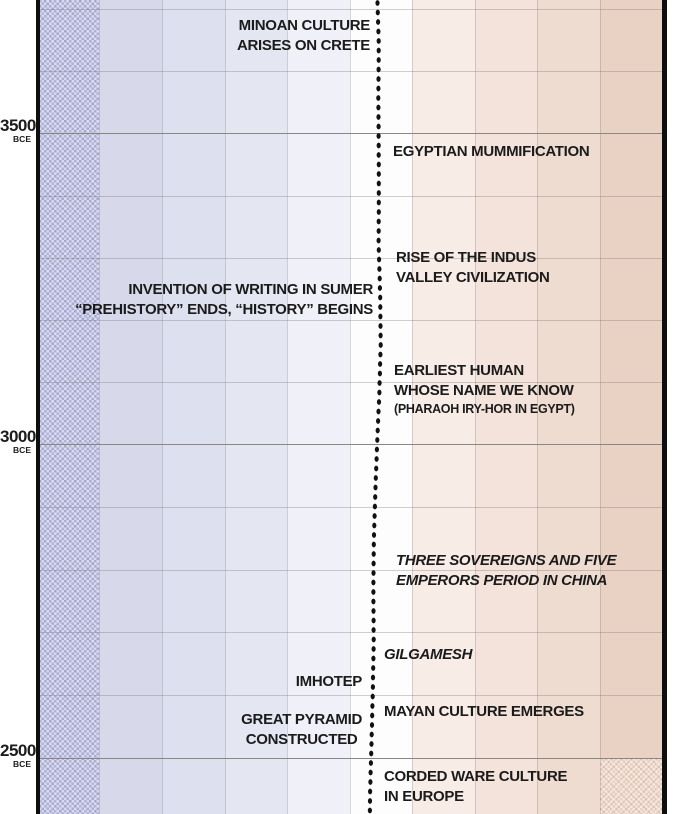  What do you see at coordinates (18, 130) in the screenshot?
I see `axis-tick-3500-bce: 3500 BCE` at bounding box center [18, 130].